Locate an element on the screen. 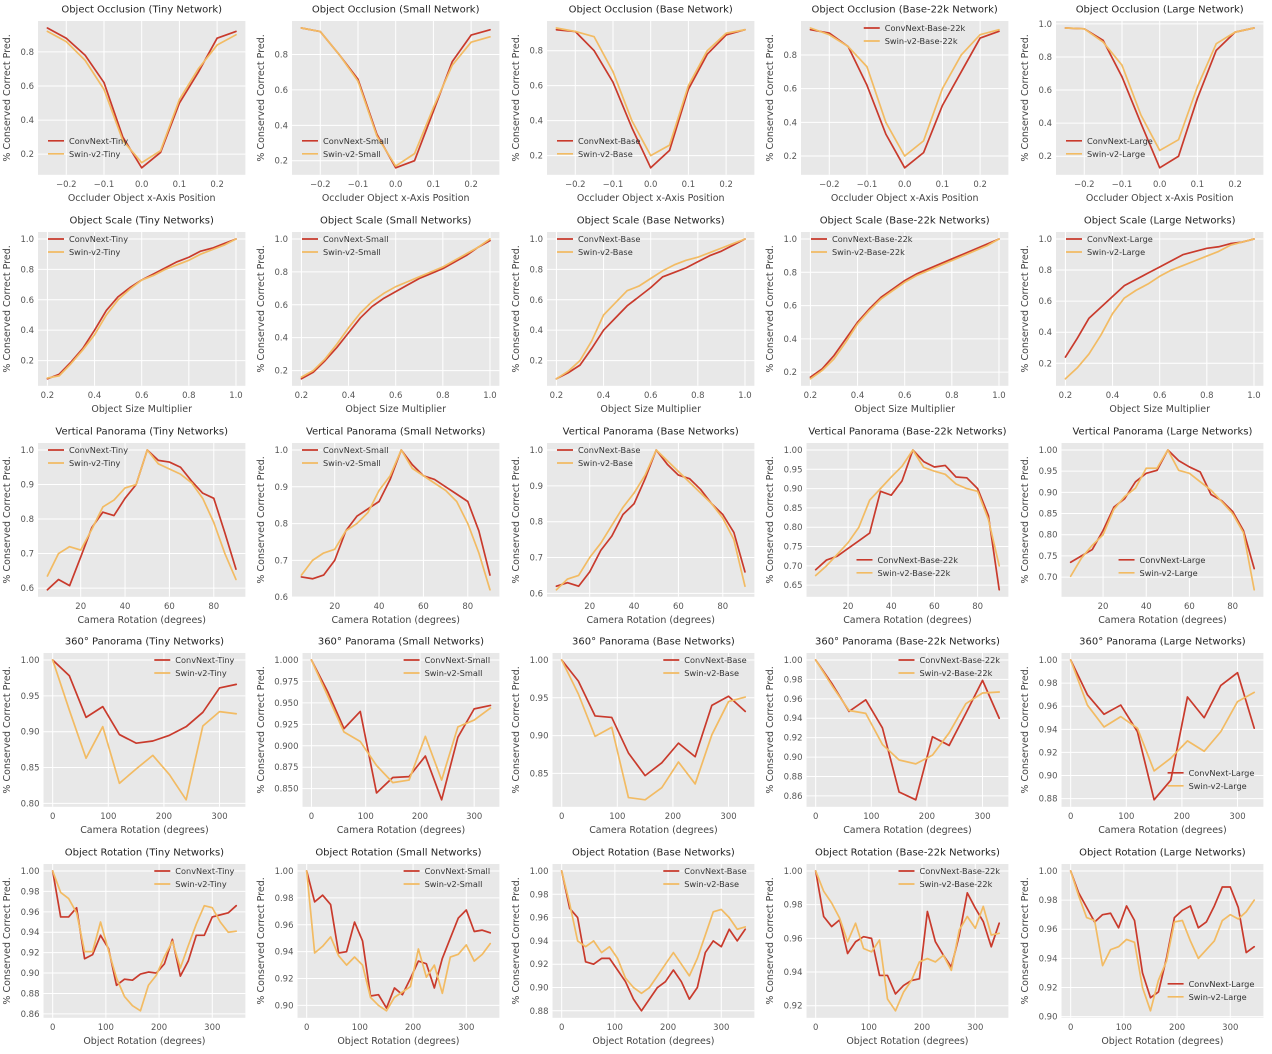  y-tick-label: 0.2 is located at coordinates (1045, 364).